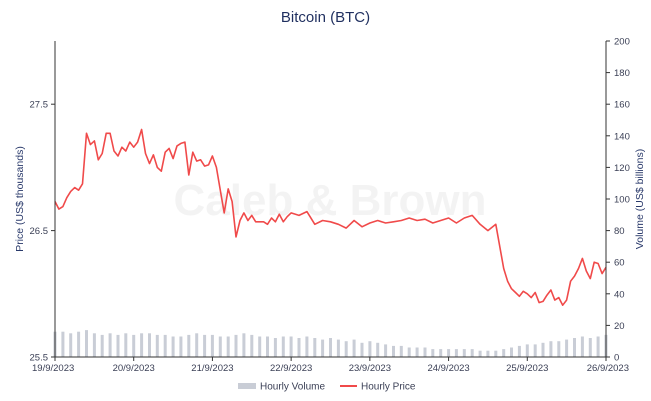  What do you see at coordinates (291, 368) in the screenshot?
I see `x-tick-label: 22/9/2023` at bounding box center [291, 368].